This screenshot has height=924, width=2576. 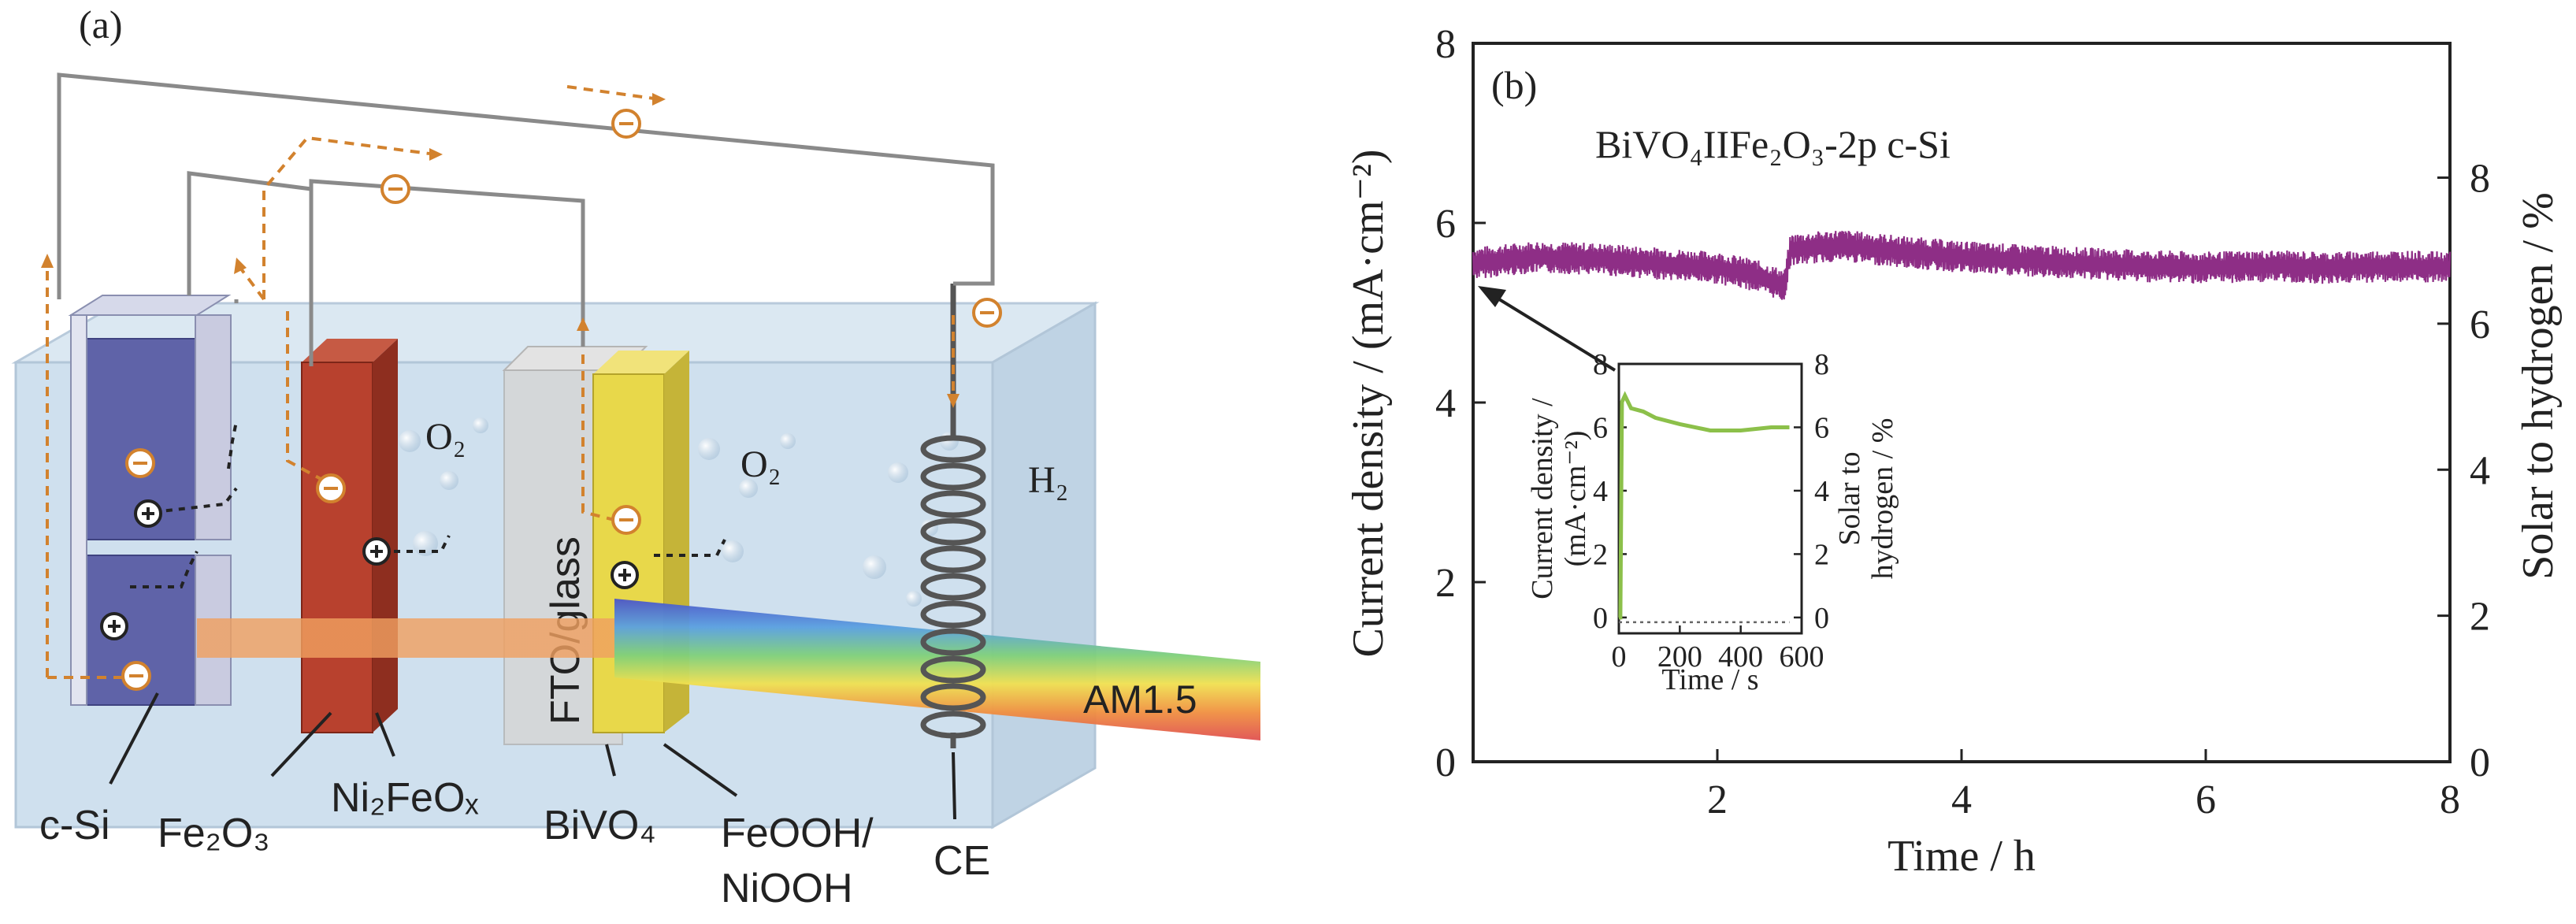 I want to click on current-density-series, so click(x=1962, y=265).